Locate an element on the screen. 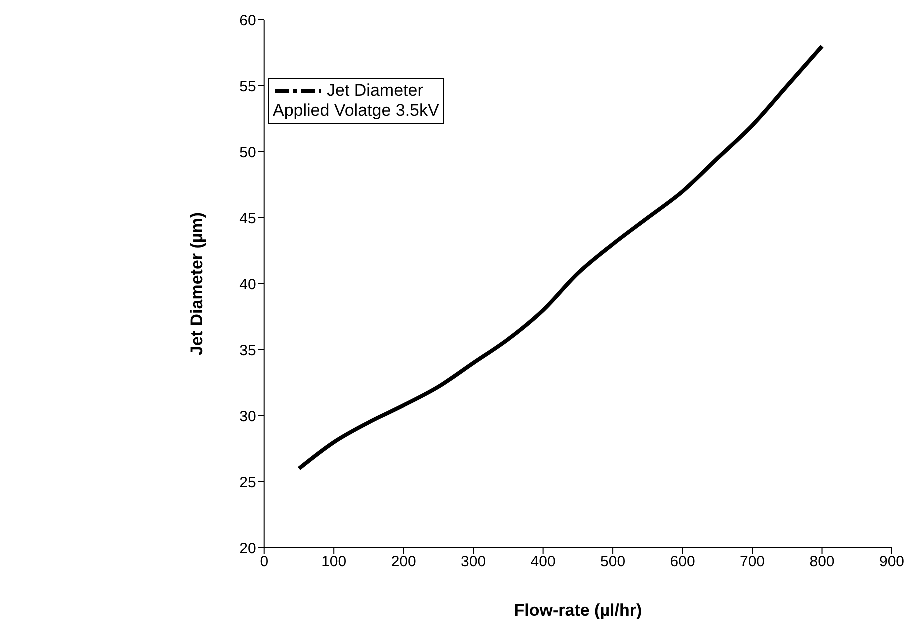  y-tick-label: 60 is located at coordinates (248, 21).